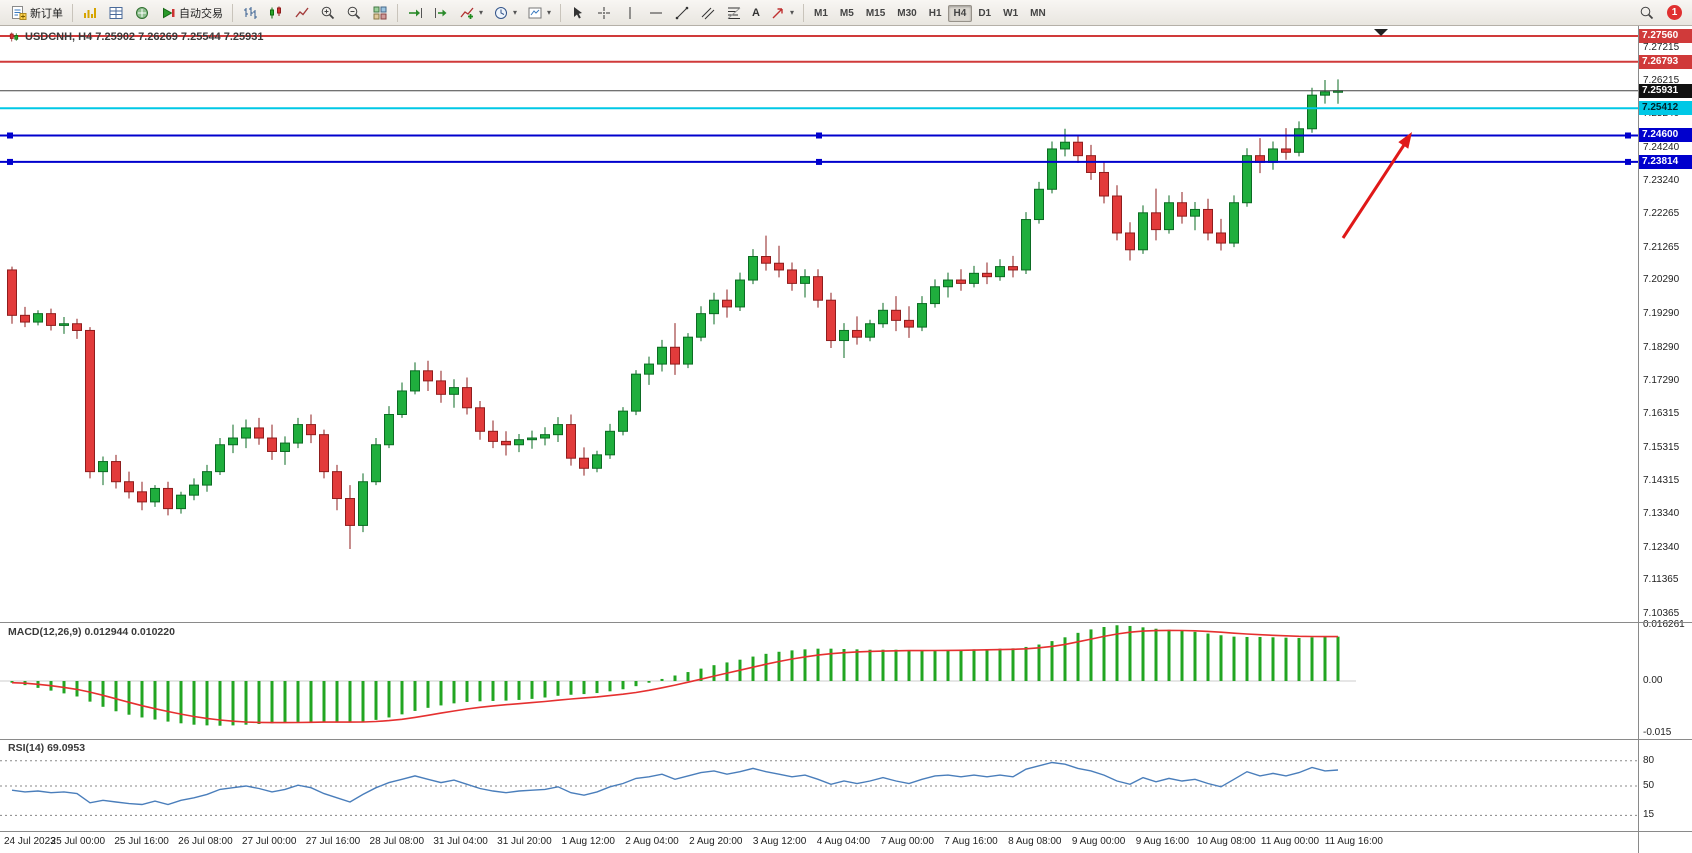 This screenshot has width=1692, height=853. I want to click on bar-chart-button, so click(250, 13).